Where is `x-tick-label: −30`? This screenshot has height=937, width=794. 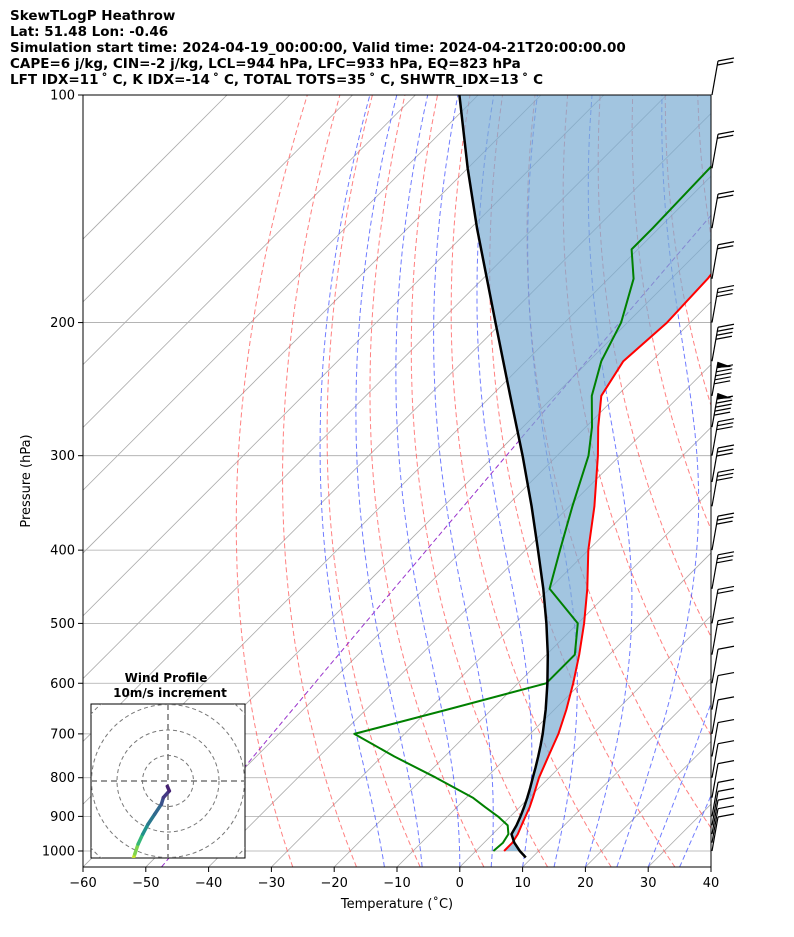 x-tick-label: −30 is located at coordinates (271, 883).